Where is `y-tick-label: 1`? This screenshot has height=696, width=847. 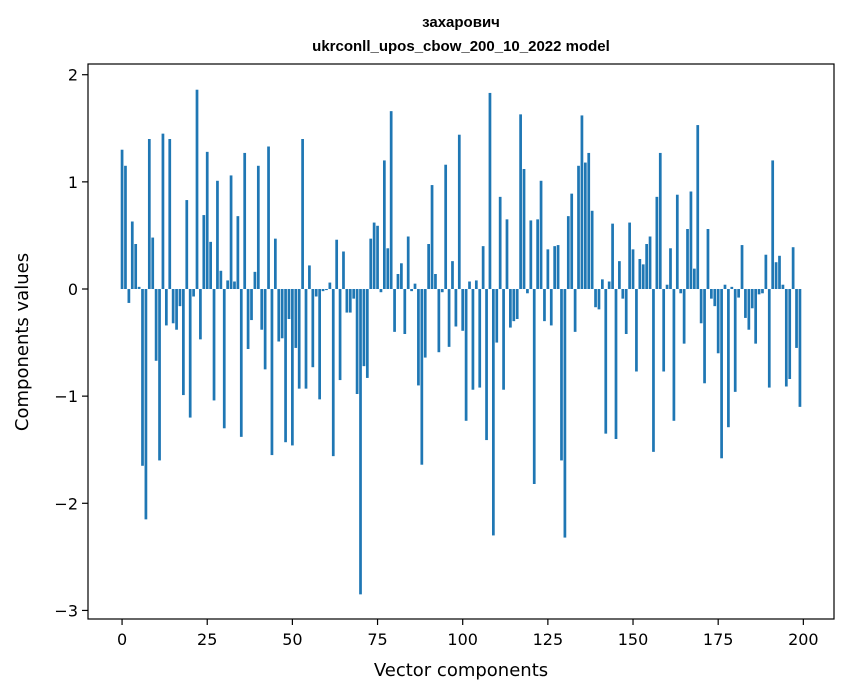 y-tick-label: 1 is located at coordinates (73, 182).